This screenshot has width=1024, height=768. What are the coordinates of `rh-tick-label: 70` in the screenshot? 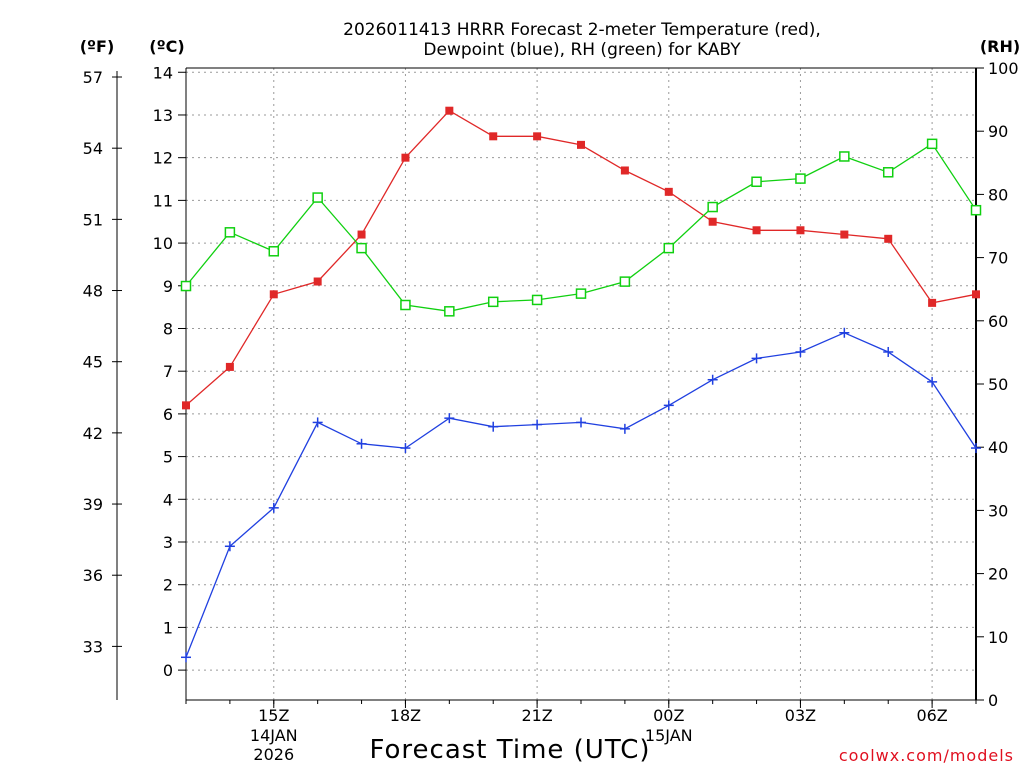 It's located at (998, 258).